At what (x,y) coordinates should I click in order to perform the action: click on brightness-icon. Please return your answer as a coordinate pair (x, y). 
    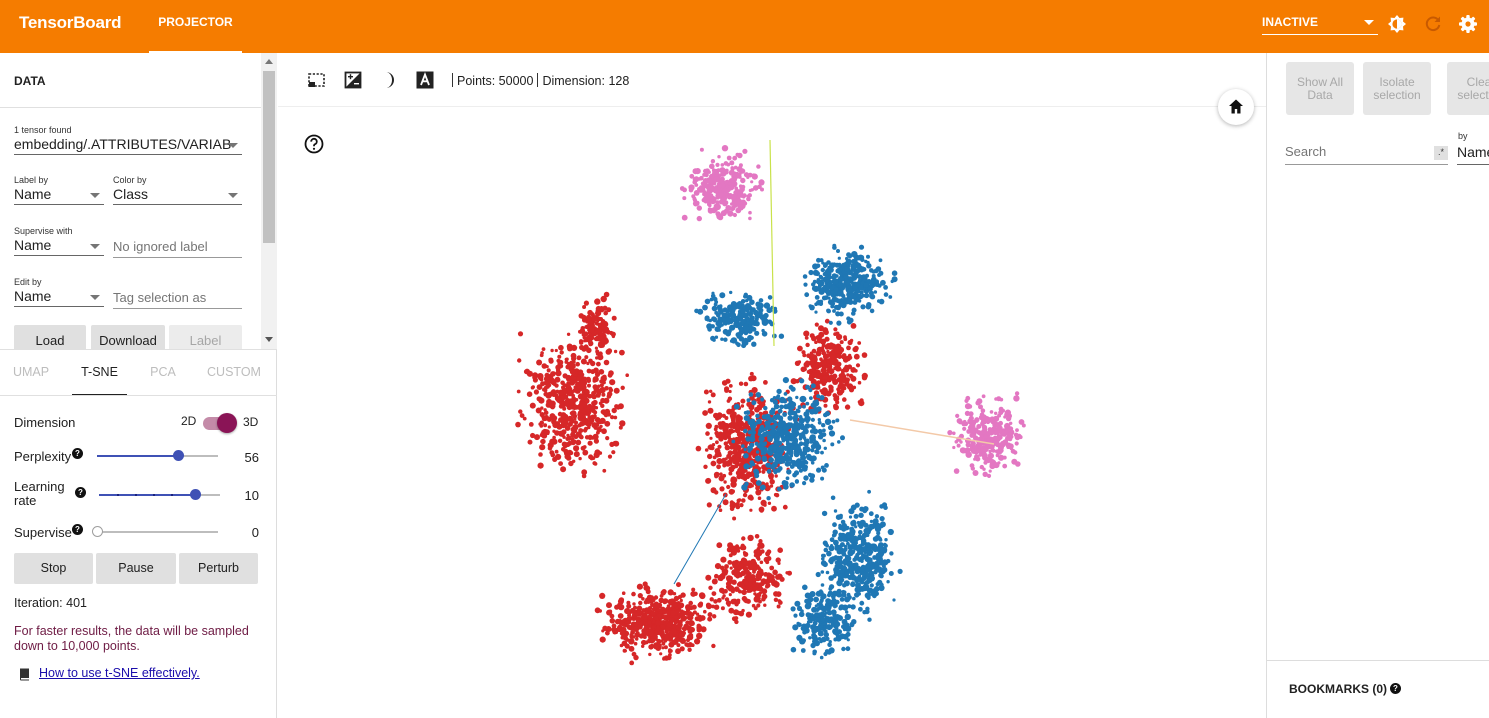
    Looking at the image, I should click on (1397, 24).